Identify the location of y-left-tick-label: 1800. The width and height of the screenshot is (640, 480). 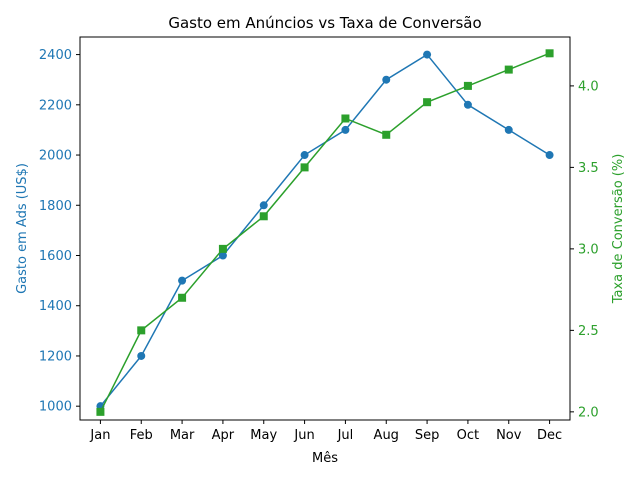
(55, 206).